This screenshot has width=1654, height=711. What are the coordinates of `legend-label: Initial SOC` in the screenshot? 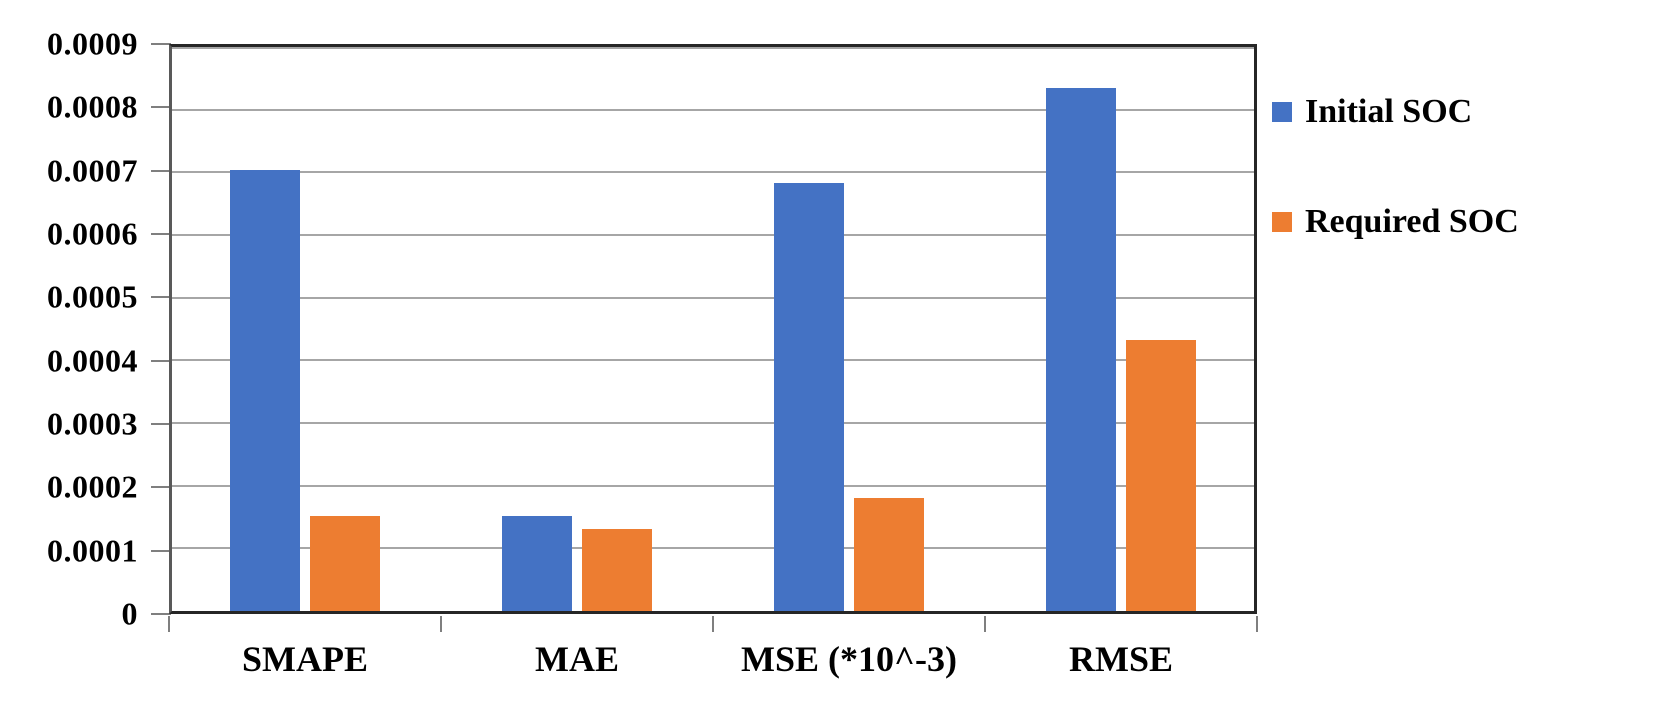 It's located at (1389, 111).